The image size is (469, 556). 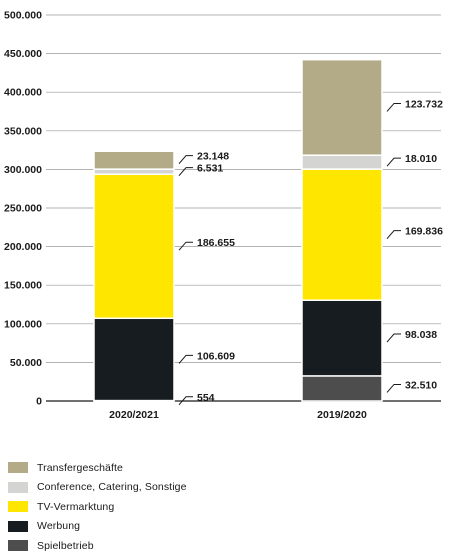 I want to click on y-tick-label: 150.000, so click(x=23, y=286).